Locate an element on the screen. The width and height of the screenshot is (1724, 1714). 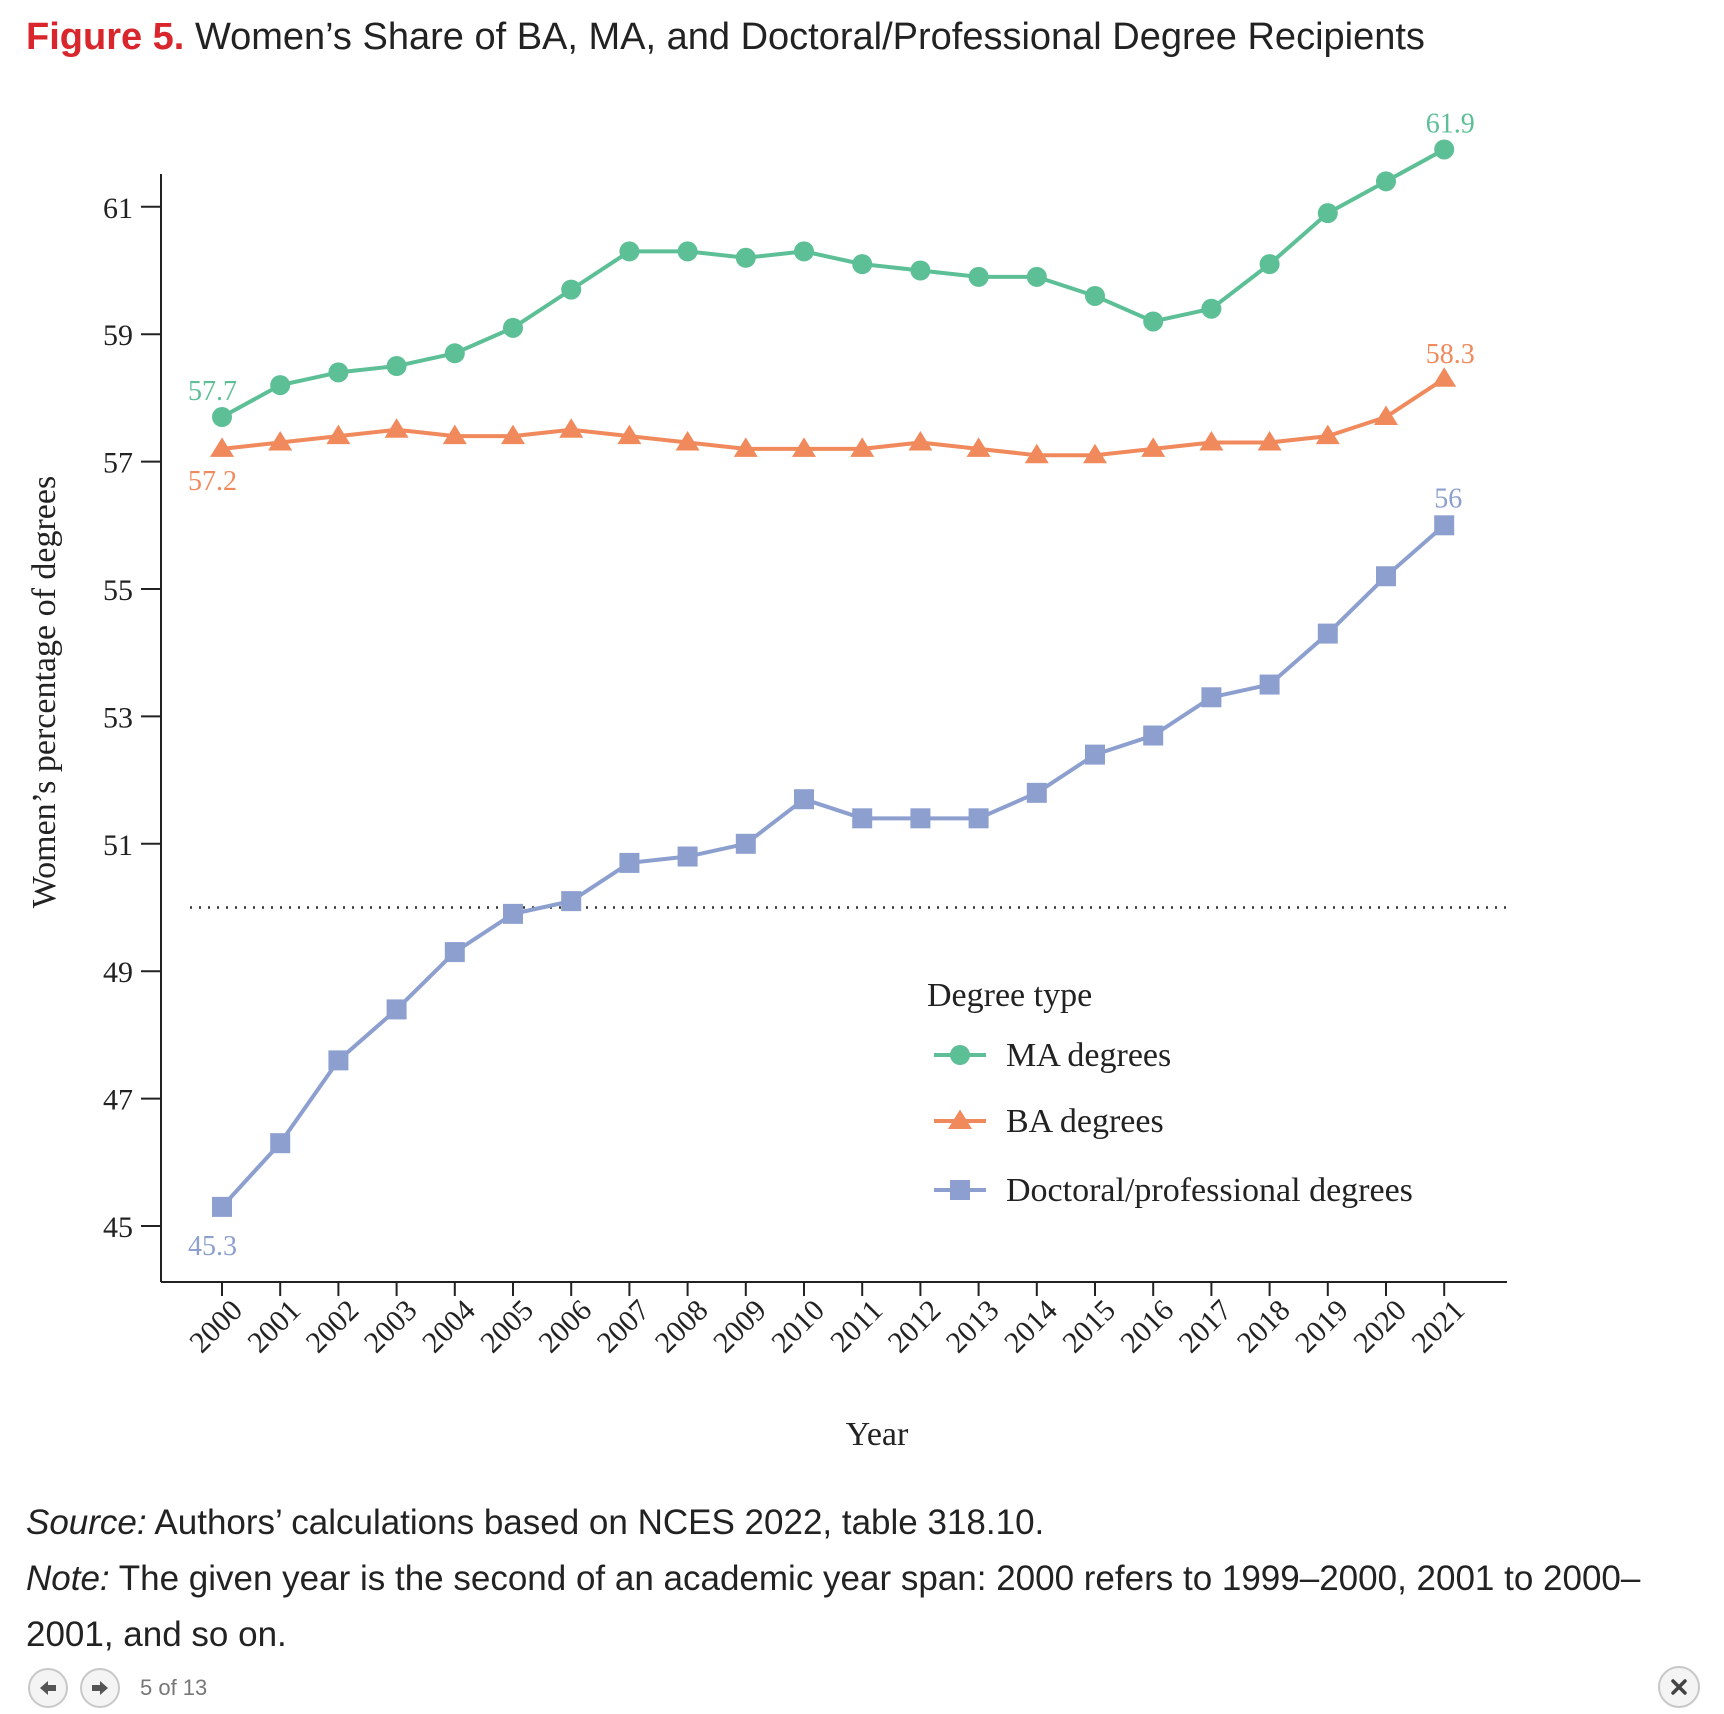
previous-button is located at coordinates (48, 1688).